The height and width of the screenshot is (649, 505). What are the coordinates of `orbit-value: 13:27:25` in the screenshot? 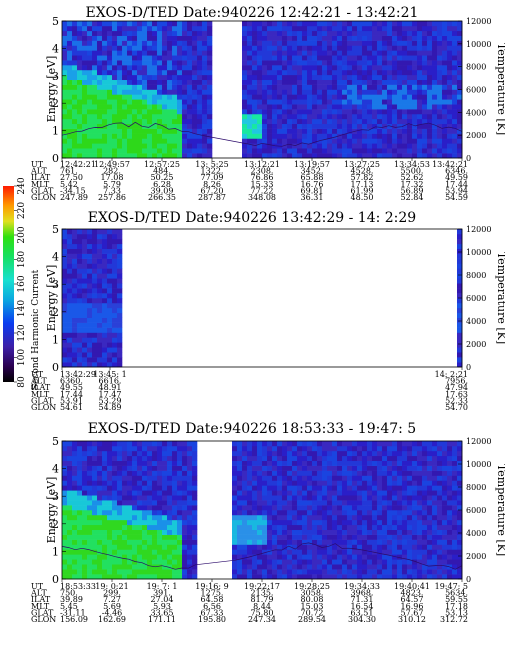 It's located at (362, 164).